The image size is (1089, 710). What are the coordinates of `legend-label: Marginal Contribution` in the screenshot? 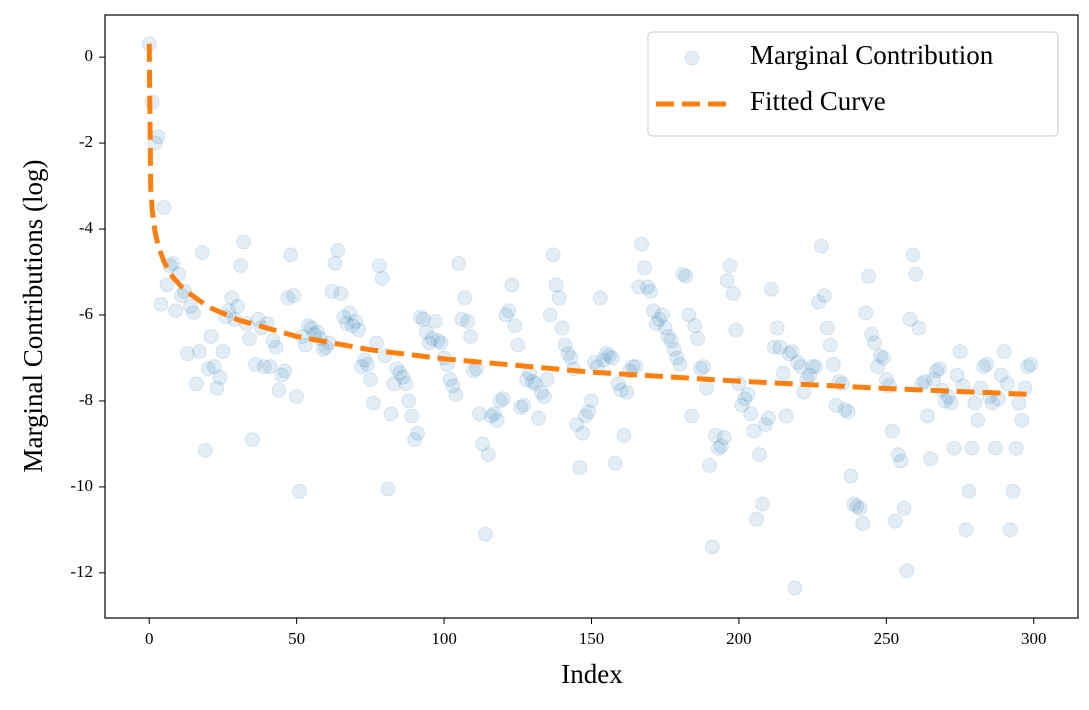 It's located at (872, 55).